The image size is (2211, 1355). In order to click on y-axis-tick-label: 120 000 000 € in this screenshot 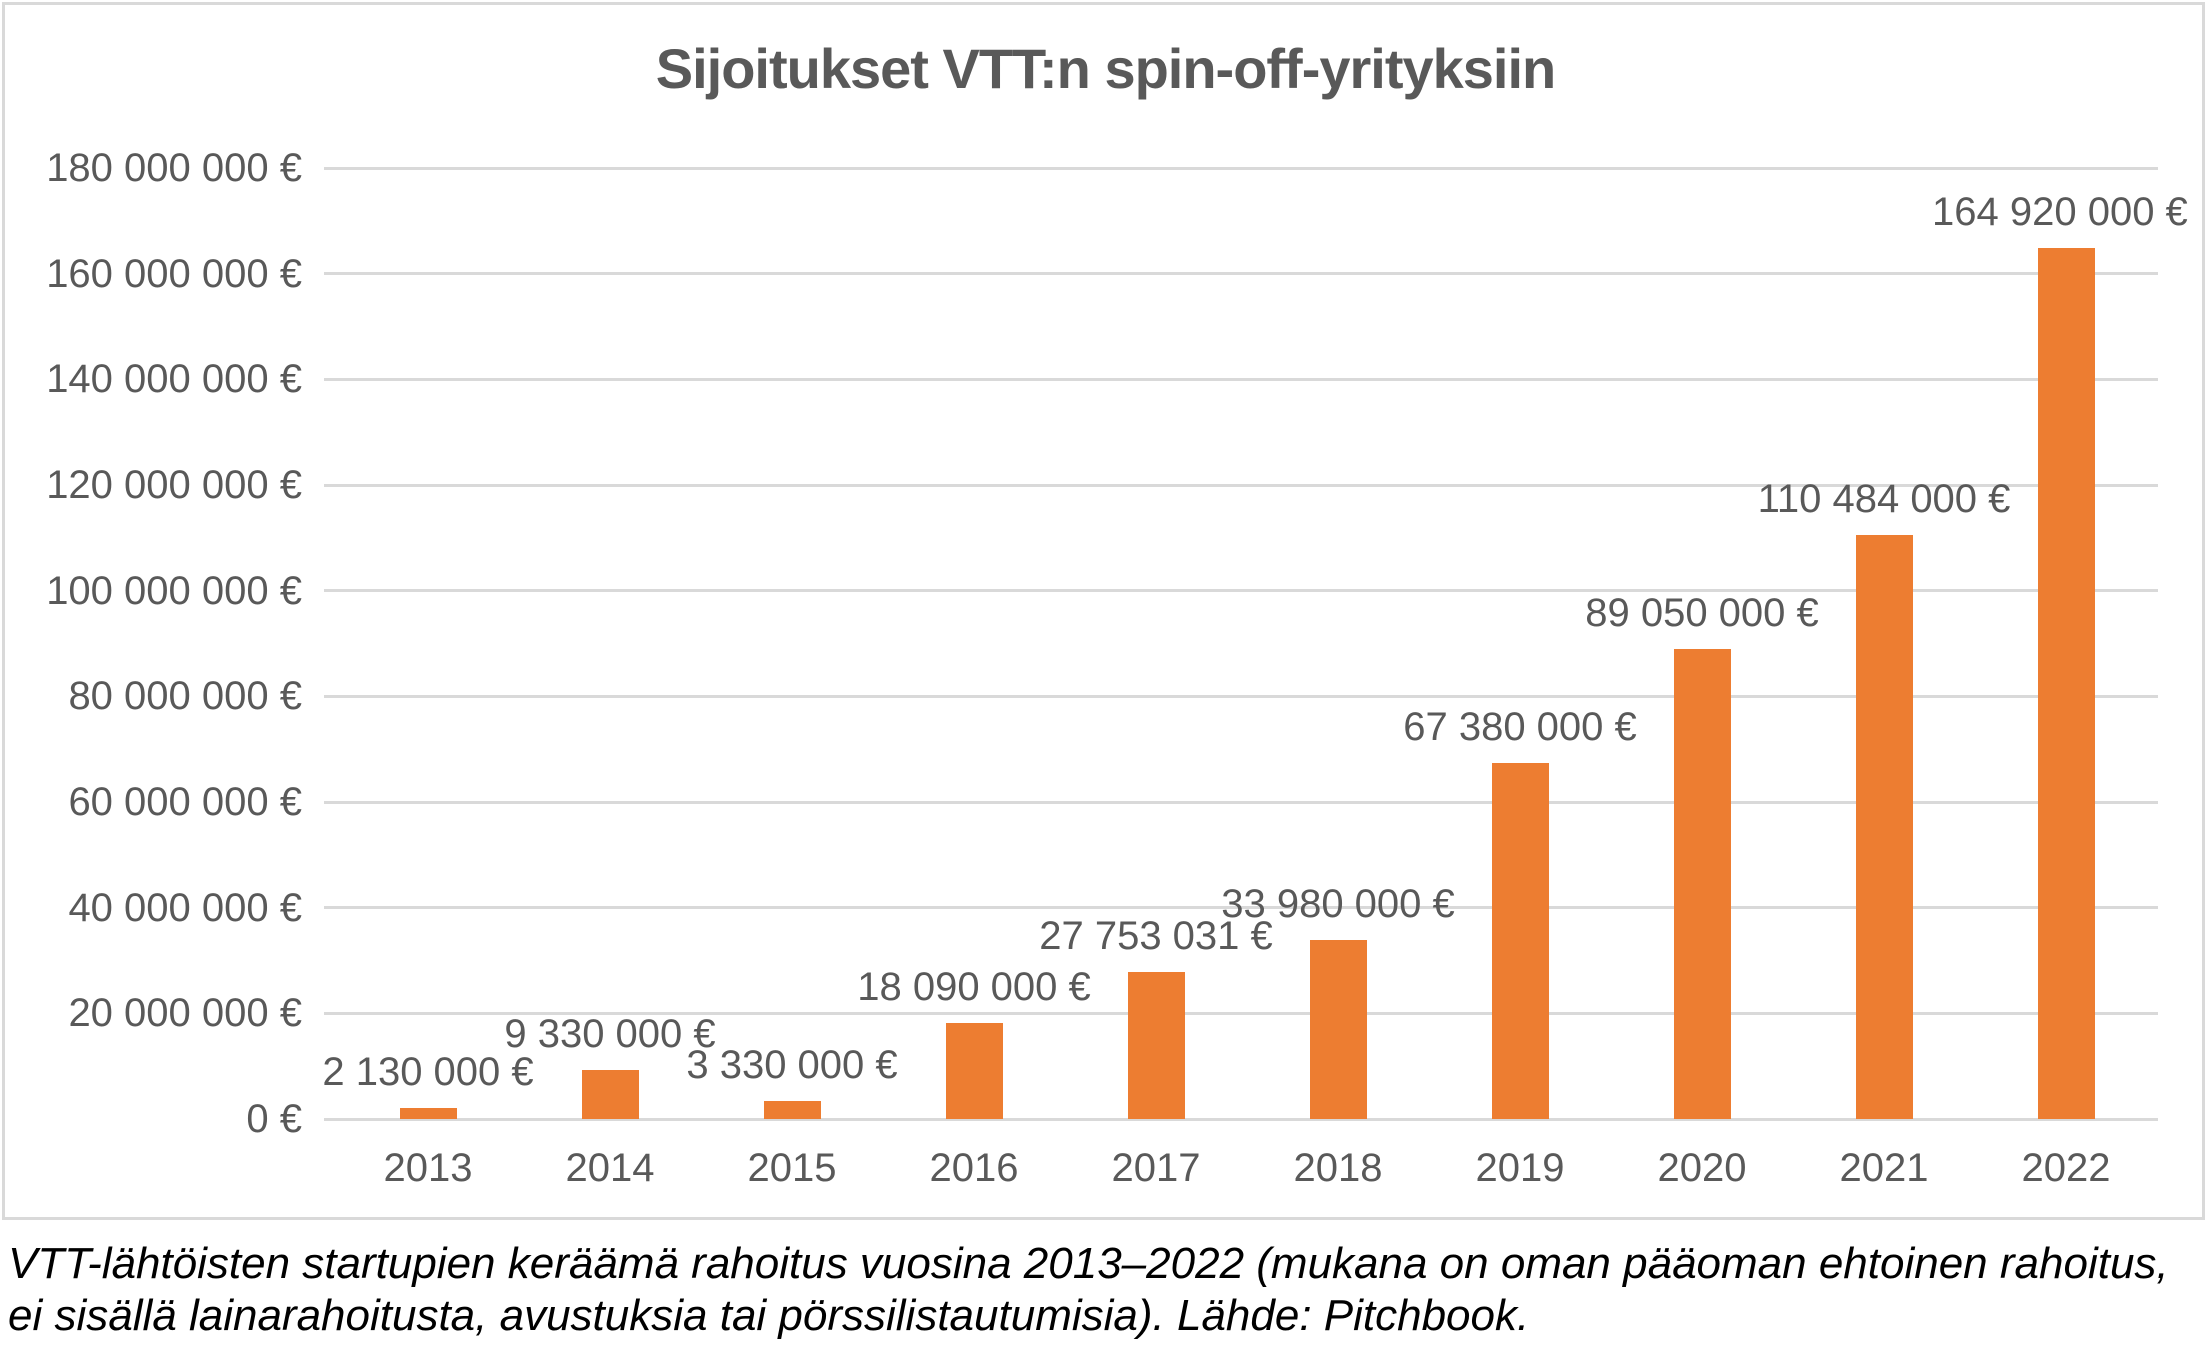, I will do `click(174, 485)`.